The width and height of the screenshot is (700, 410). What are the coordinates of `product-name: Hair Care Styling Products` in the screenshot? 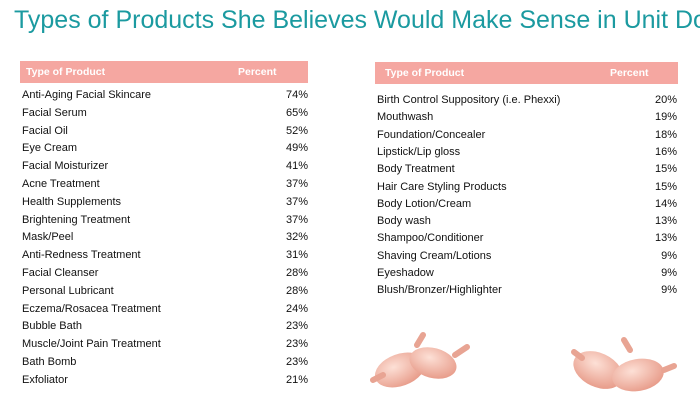 It's located at (442, 186).